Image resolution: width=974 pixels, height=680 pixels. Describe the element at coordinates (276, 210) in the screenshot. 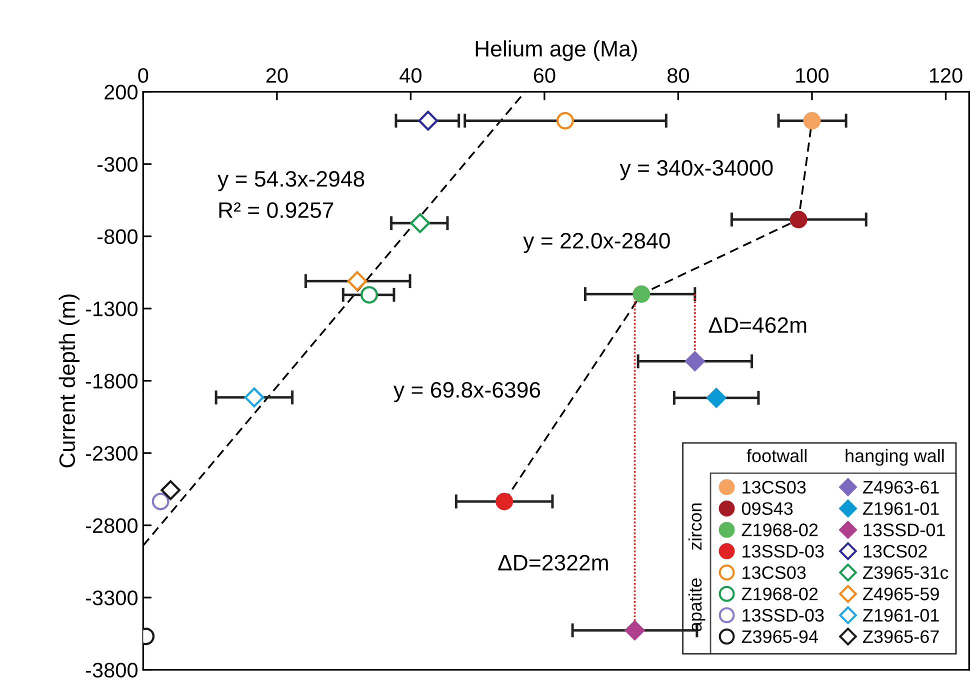

I see `annotation: R² = 0.9257` at that location.